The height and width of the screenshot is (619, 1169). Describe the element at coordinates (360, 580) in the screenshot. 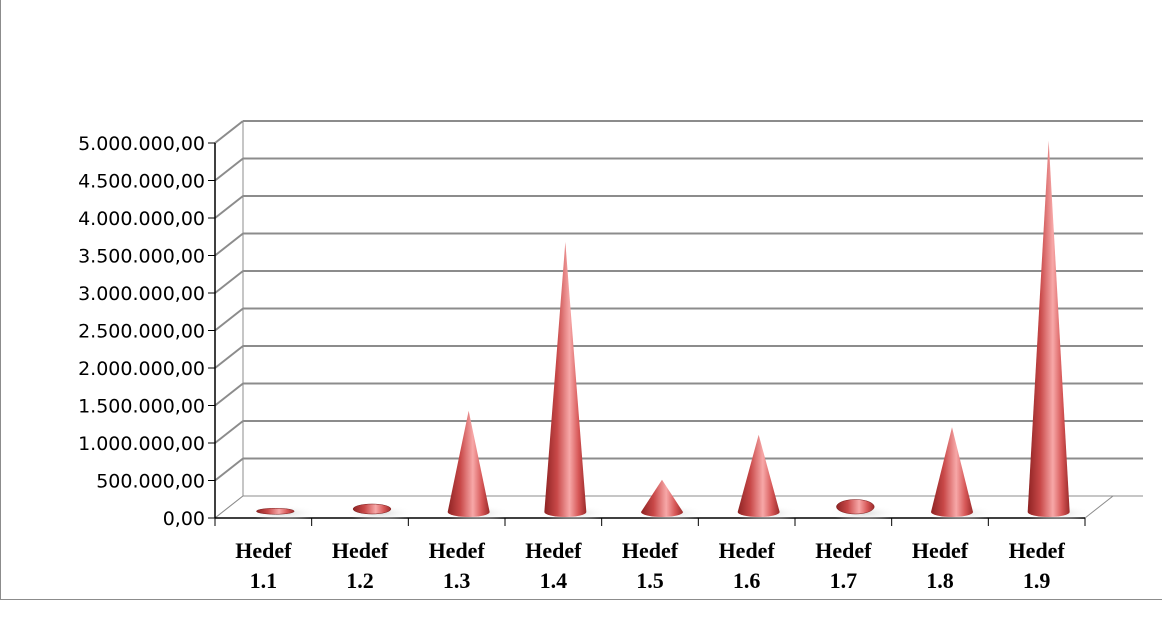

I see `x-tick-label: 1.2` at that location.